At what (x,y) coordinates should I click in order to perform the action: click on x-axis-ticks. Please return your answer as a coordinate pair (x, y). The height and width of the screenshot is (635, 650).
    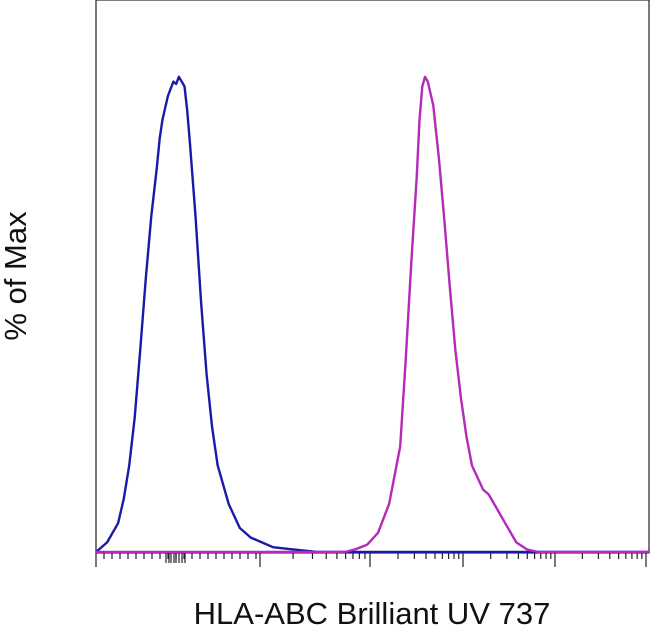
    Looking at the image, I should click on (371, 560).